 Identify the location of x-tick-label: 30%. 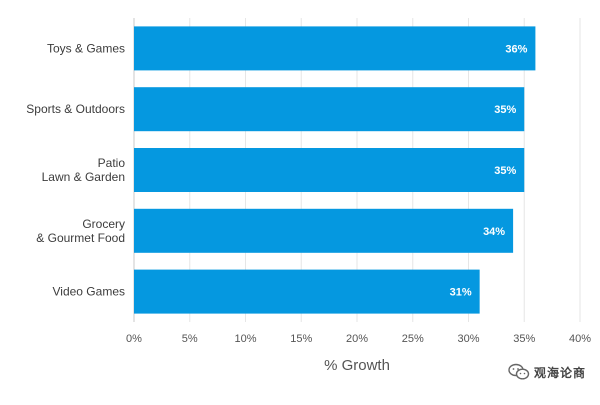
(468, 339).